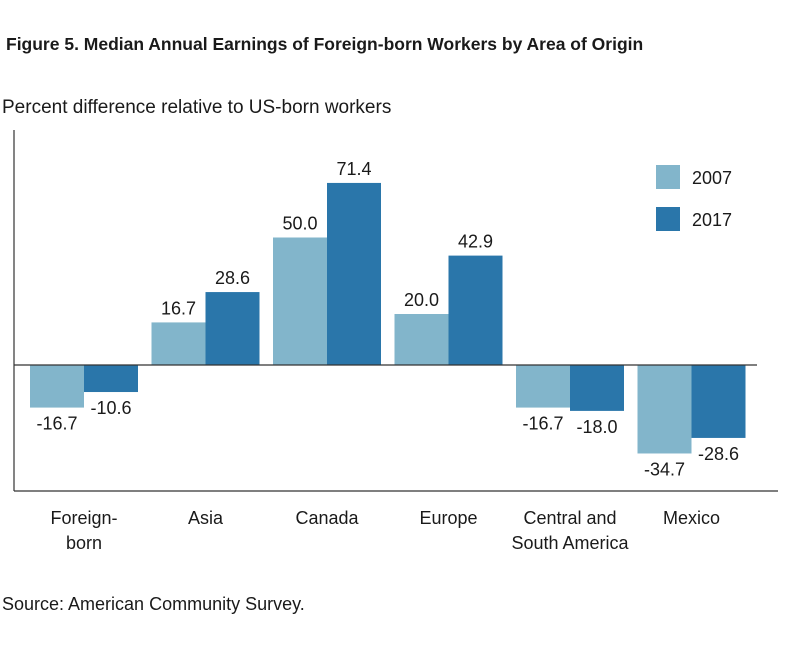  What do you see at coordinates (596, 427) in the screenshot?
I see `value-label: -18.0` at bounding box center [596, 427].